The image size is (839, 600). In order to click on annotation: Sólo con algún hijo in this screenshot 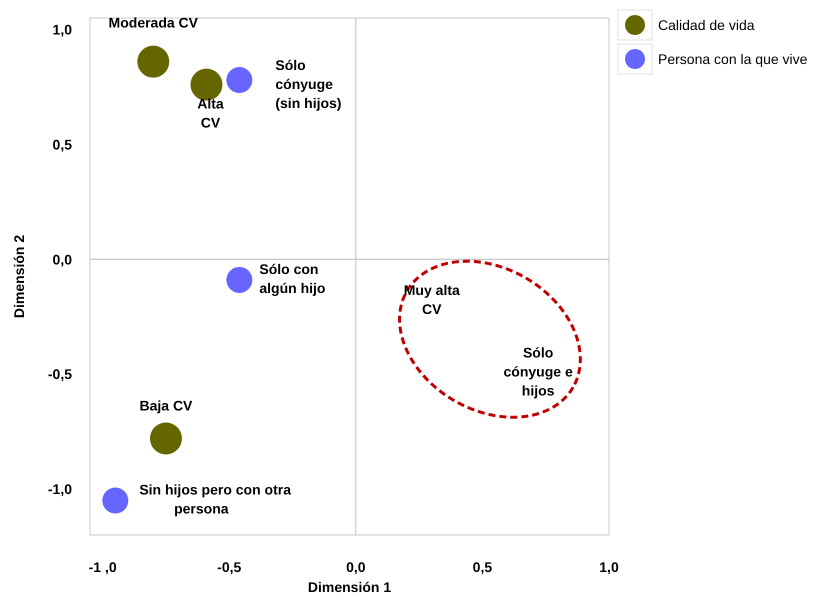, I will do `click(292, 278)`.